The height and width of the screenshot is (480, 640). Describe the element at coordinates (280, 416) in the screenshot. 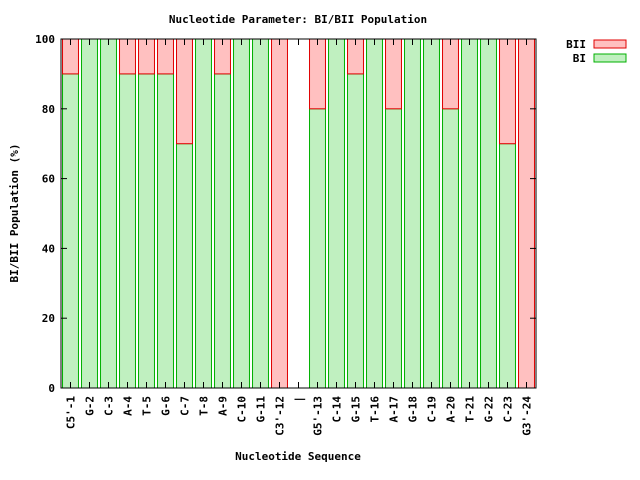

I see `x-tick-label: C3'-12` at that location.